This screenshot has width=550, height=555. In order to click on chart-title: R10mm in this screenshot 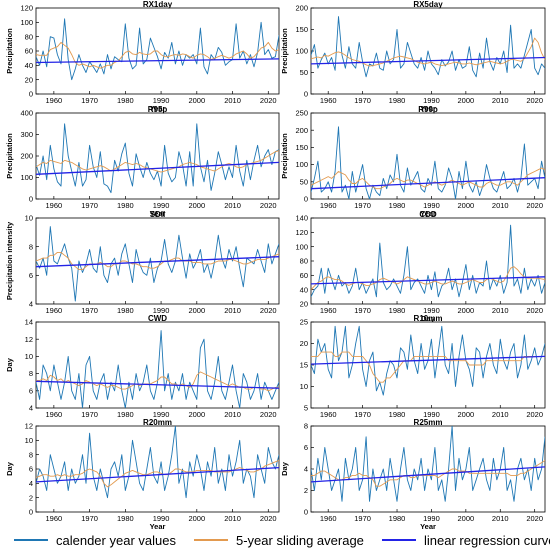, I will do `click(428, 318)`.